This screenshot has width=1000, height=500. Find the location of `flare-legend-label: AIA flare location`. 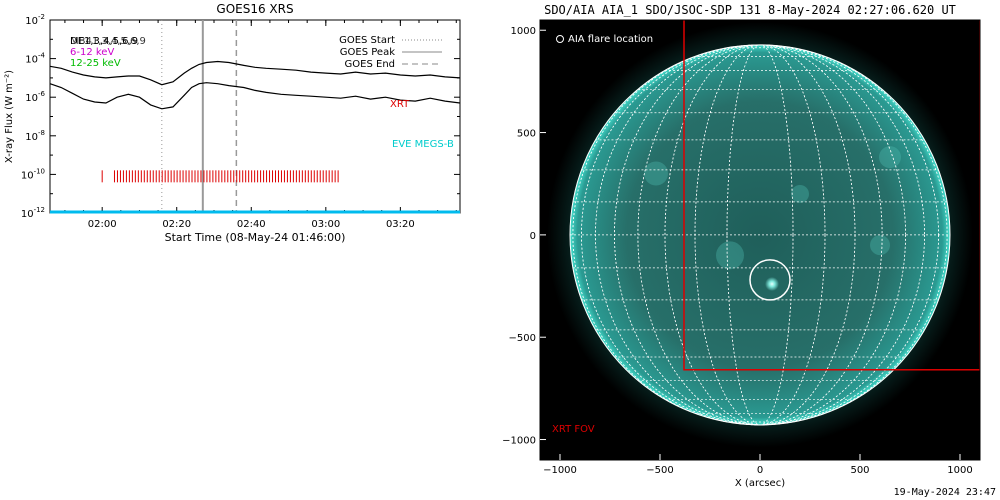

flare-legend-label: AIA flare location is located at coordinates (610, 39).